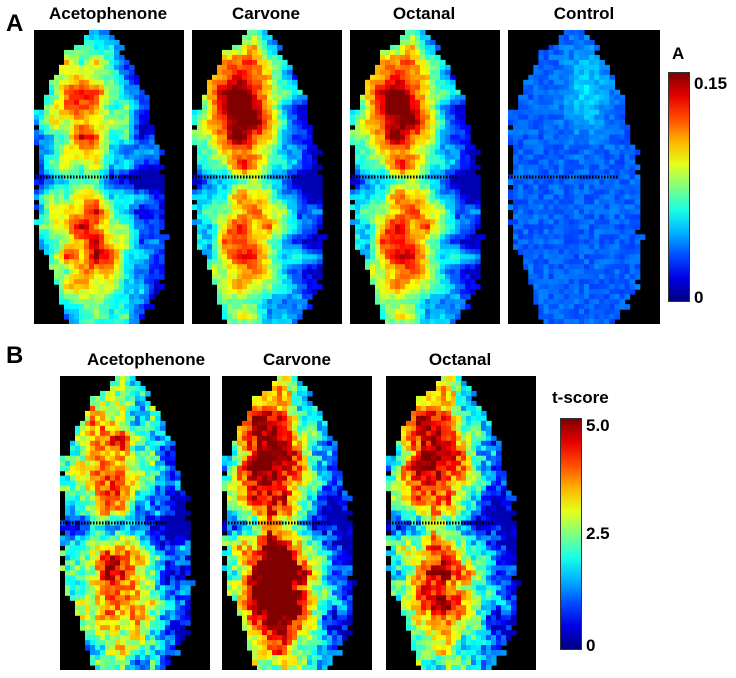 The width and height of the screenshot is (736, 678). Describe the element at coordinates (297, 359) in the screenshot. I see `panel-b-title-2: Carvone` at that location.